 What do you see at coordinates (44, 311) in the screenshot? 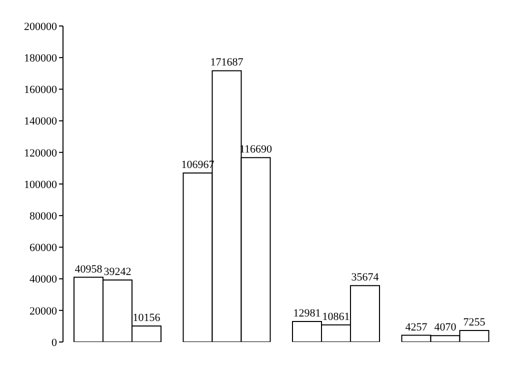
I see `y-tick-label: 20000` at bounding box center [44, 311].